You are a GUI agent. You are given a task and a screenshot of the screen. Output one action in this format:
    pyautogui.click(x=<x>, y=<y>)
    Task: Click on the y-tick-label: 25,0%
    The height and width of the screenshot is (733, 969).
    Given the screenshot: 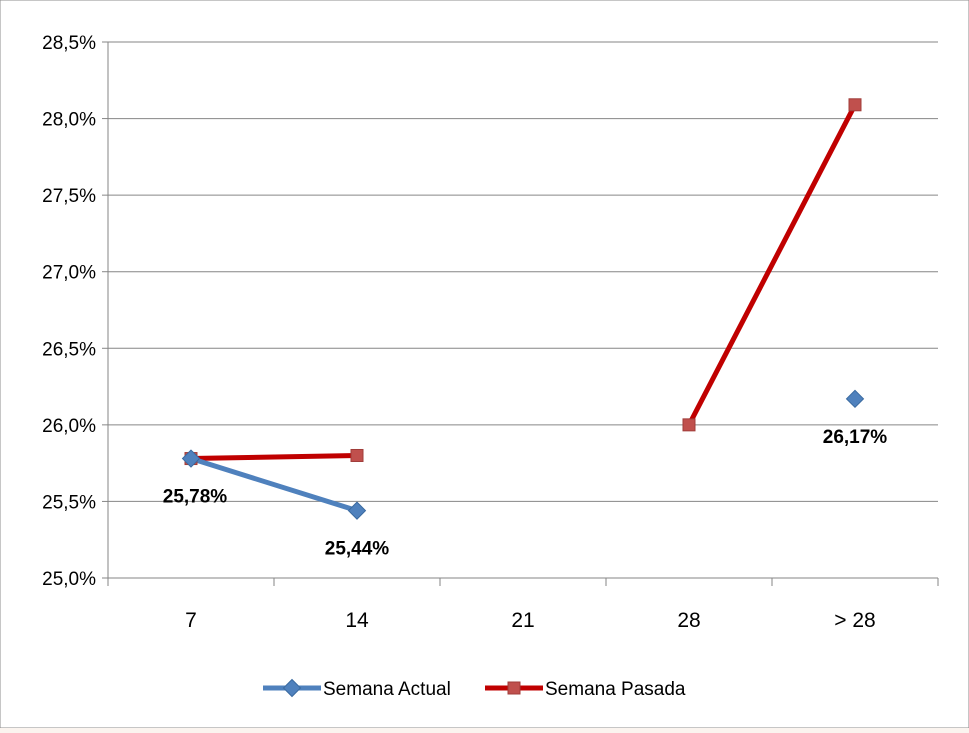 What is the action you would take?
    pyautogui.click(x=69, y=579)
    